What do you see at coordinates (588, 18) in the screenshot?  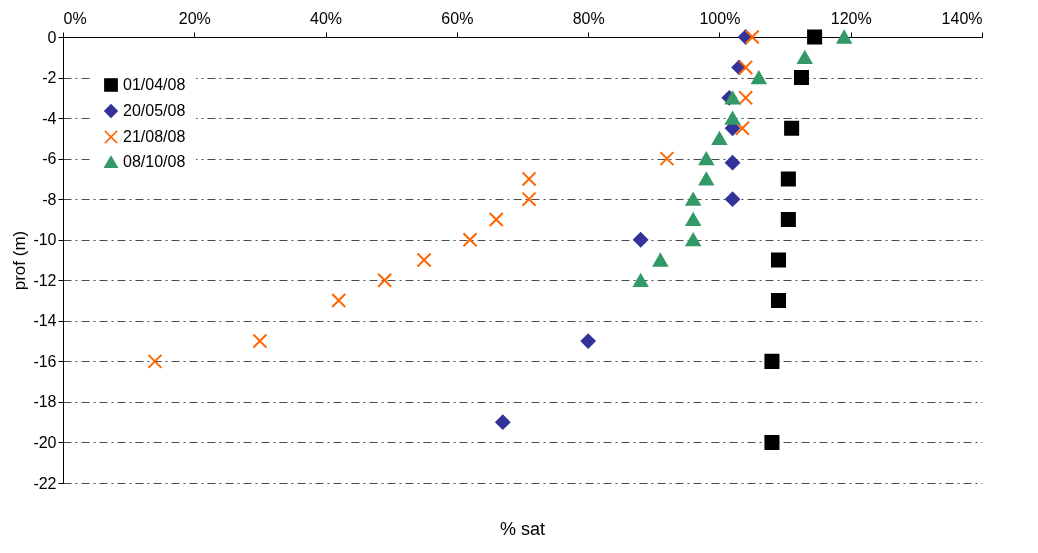 I see `x-tick-label: 80%` at bounding box center [588, 18].